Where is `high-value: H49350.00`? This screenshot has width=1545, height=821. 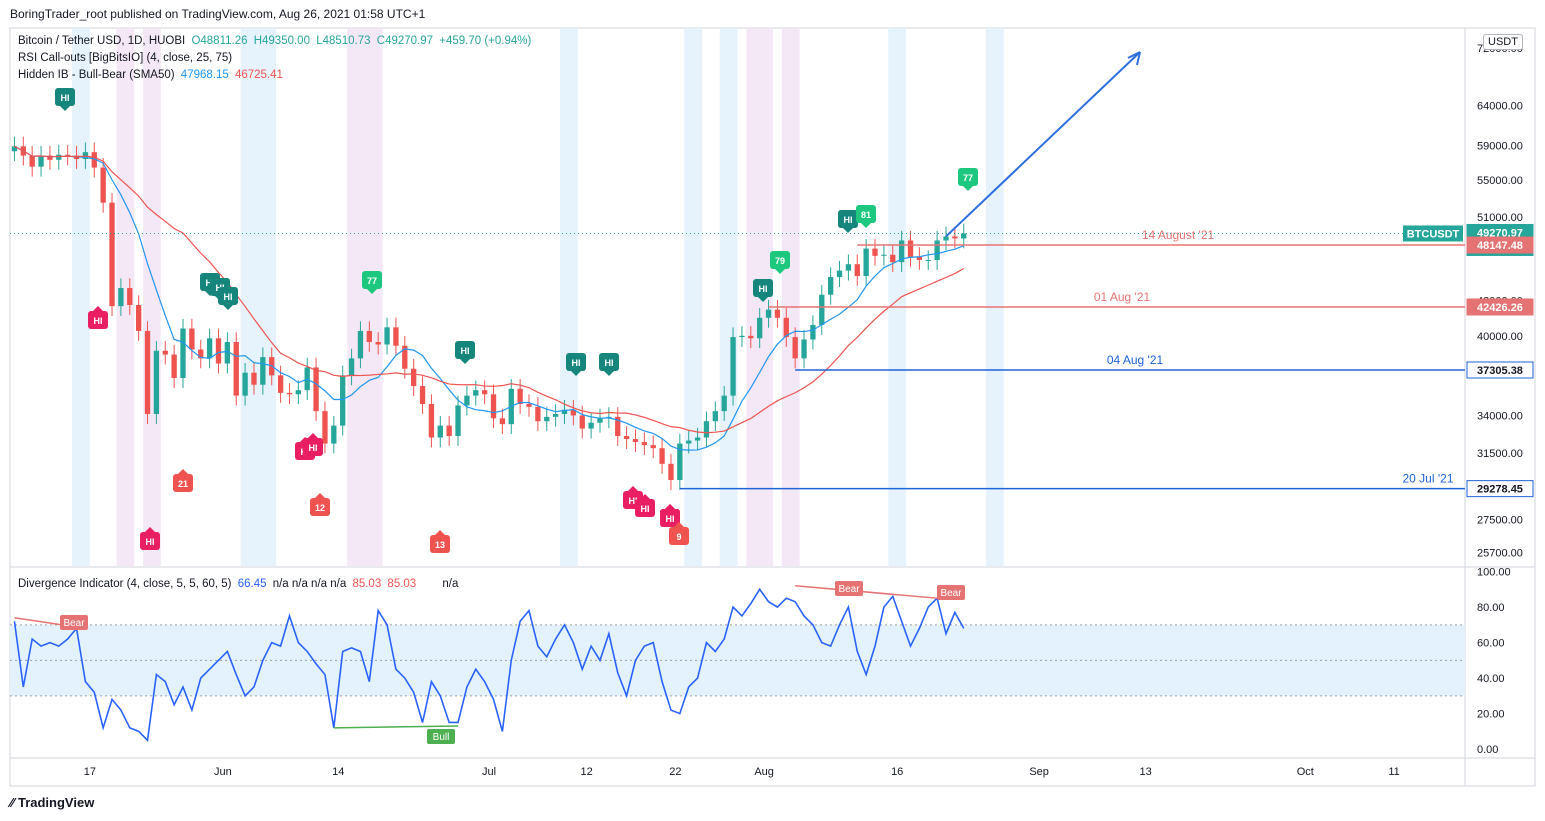
high-value: H49350.00 is located at coordinates (281, 41).